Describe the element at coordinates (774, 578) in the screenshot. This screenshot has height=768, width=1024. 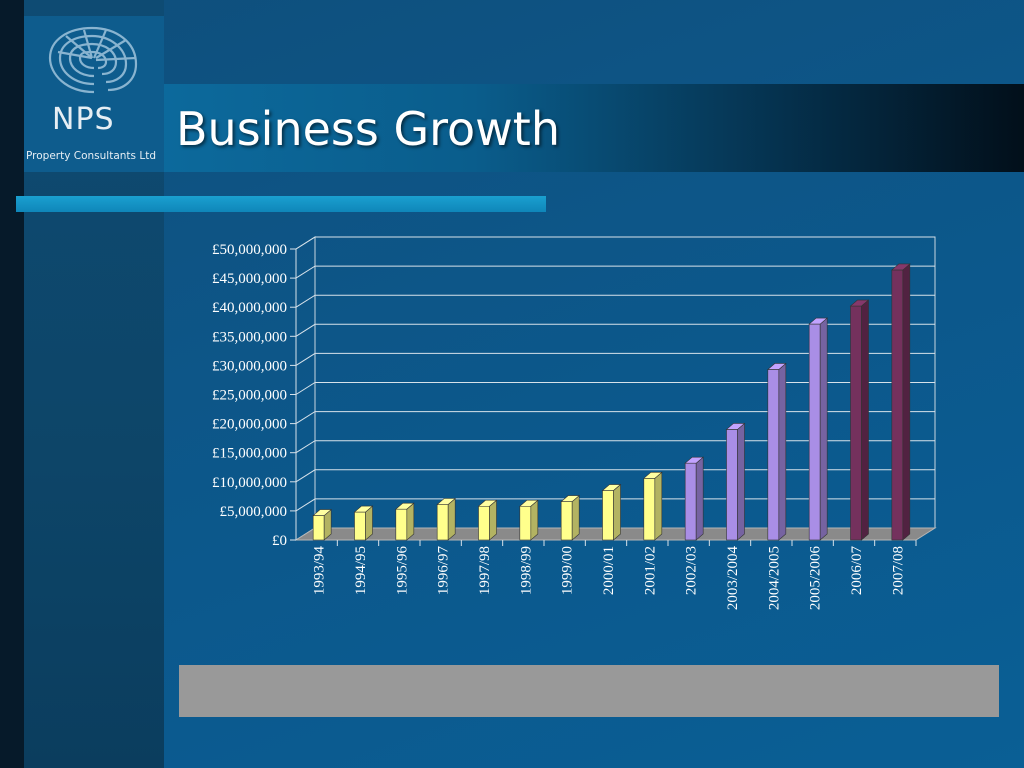
I see `x-tick-label: 2004/2005` at that location.